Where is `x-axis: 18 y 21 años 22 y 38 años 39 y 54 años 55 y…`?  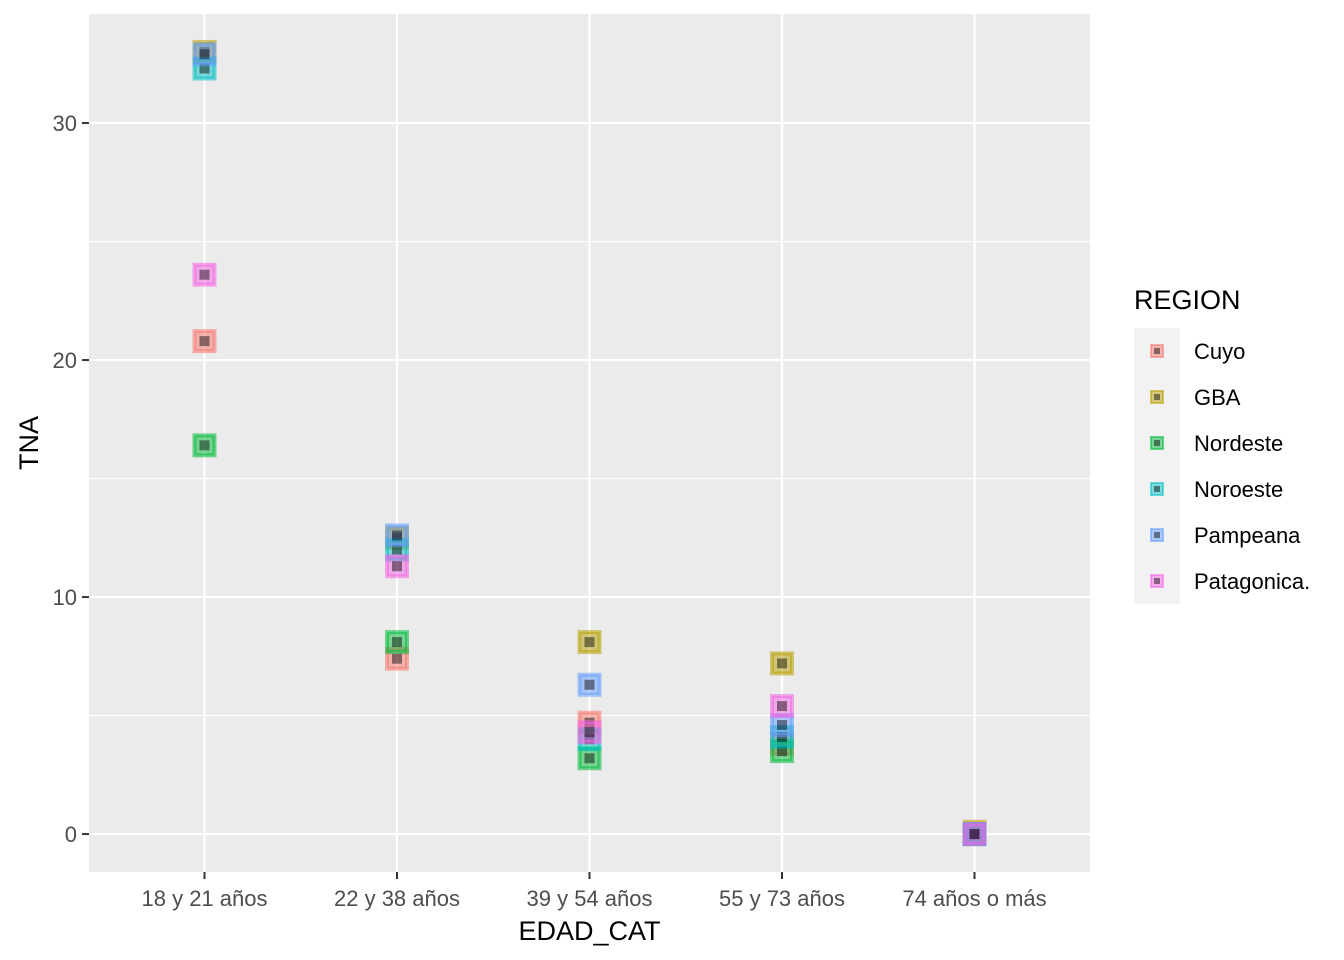 x-axis: 18 y 21 años 22 y 38 años 39 y 54 años 55 y… is located at coordinates (594, 891).